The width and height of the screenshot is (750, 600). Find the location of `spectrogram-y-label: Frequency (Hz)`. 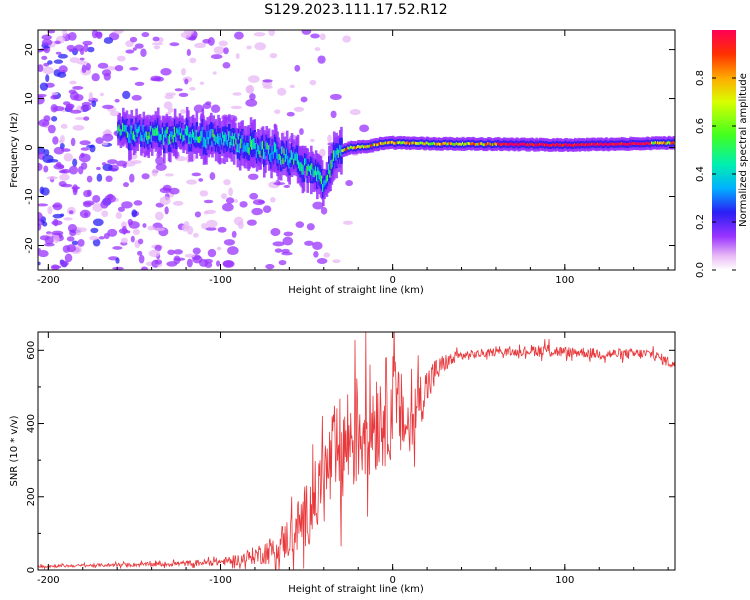

spectrogram-y-label: Frequency (Hz) is located at coordinates (14, 150).